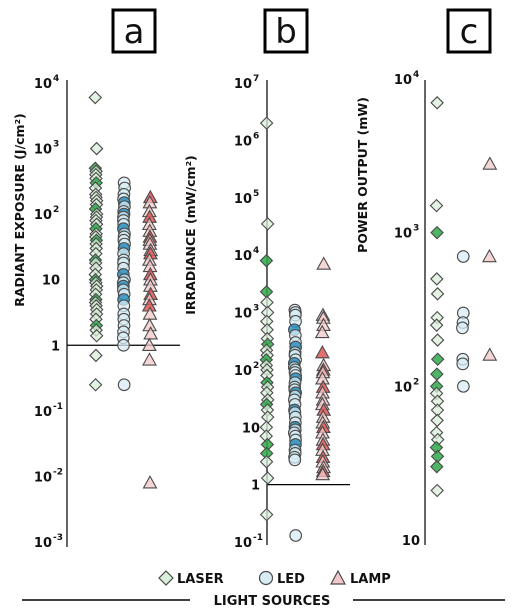 The image size is (513, 608). Describe the element at coordinates (416, 75) in the screenshot. I see `panel-c-tick-exponent: 4` at that location.